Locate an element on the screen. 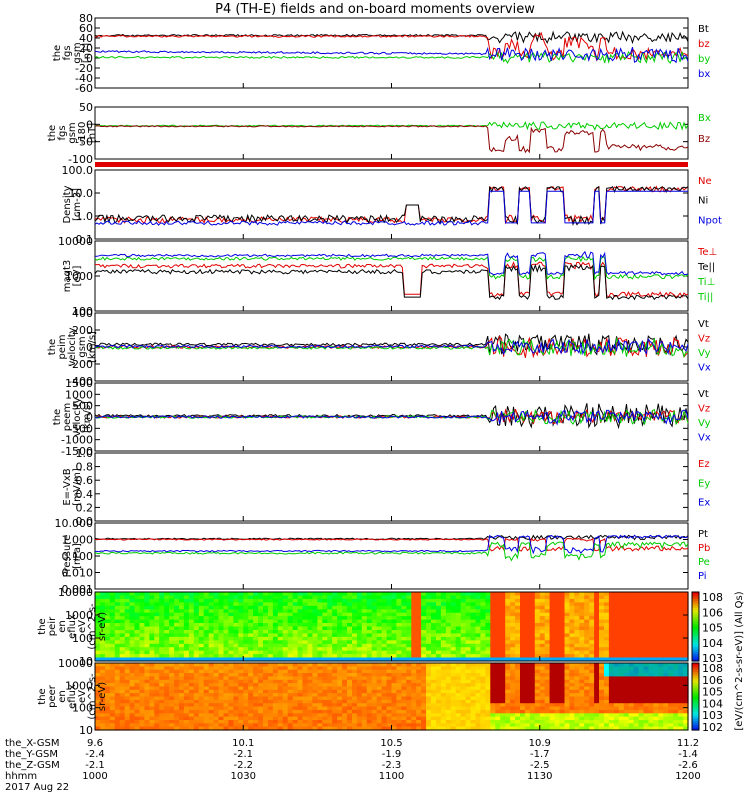 This screenshot has width=750, height=800. y-axis-label-line: en is located at coordinates (62, 696).